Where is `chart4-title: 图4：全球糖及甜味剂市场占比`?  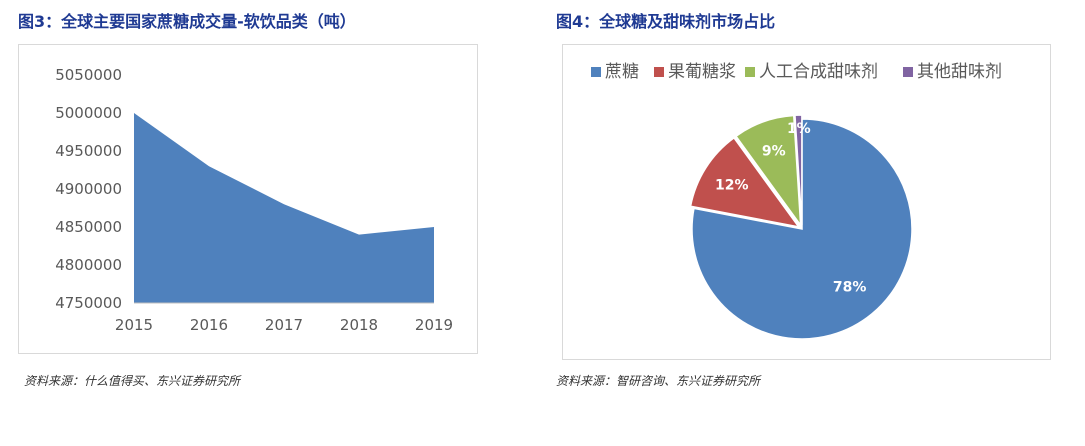 chart4-title: 图4：全球糖及甜味剂市场占比 is located at coordinates (666, 21).